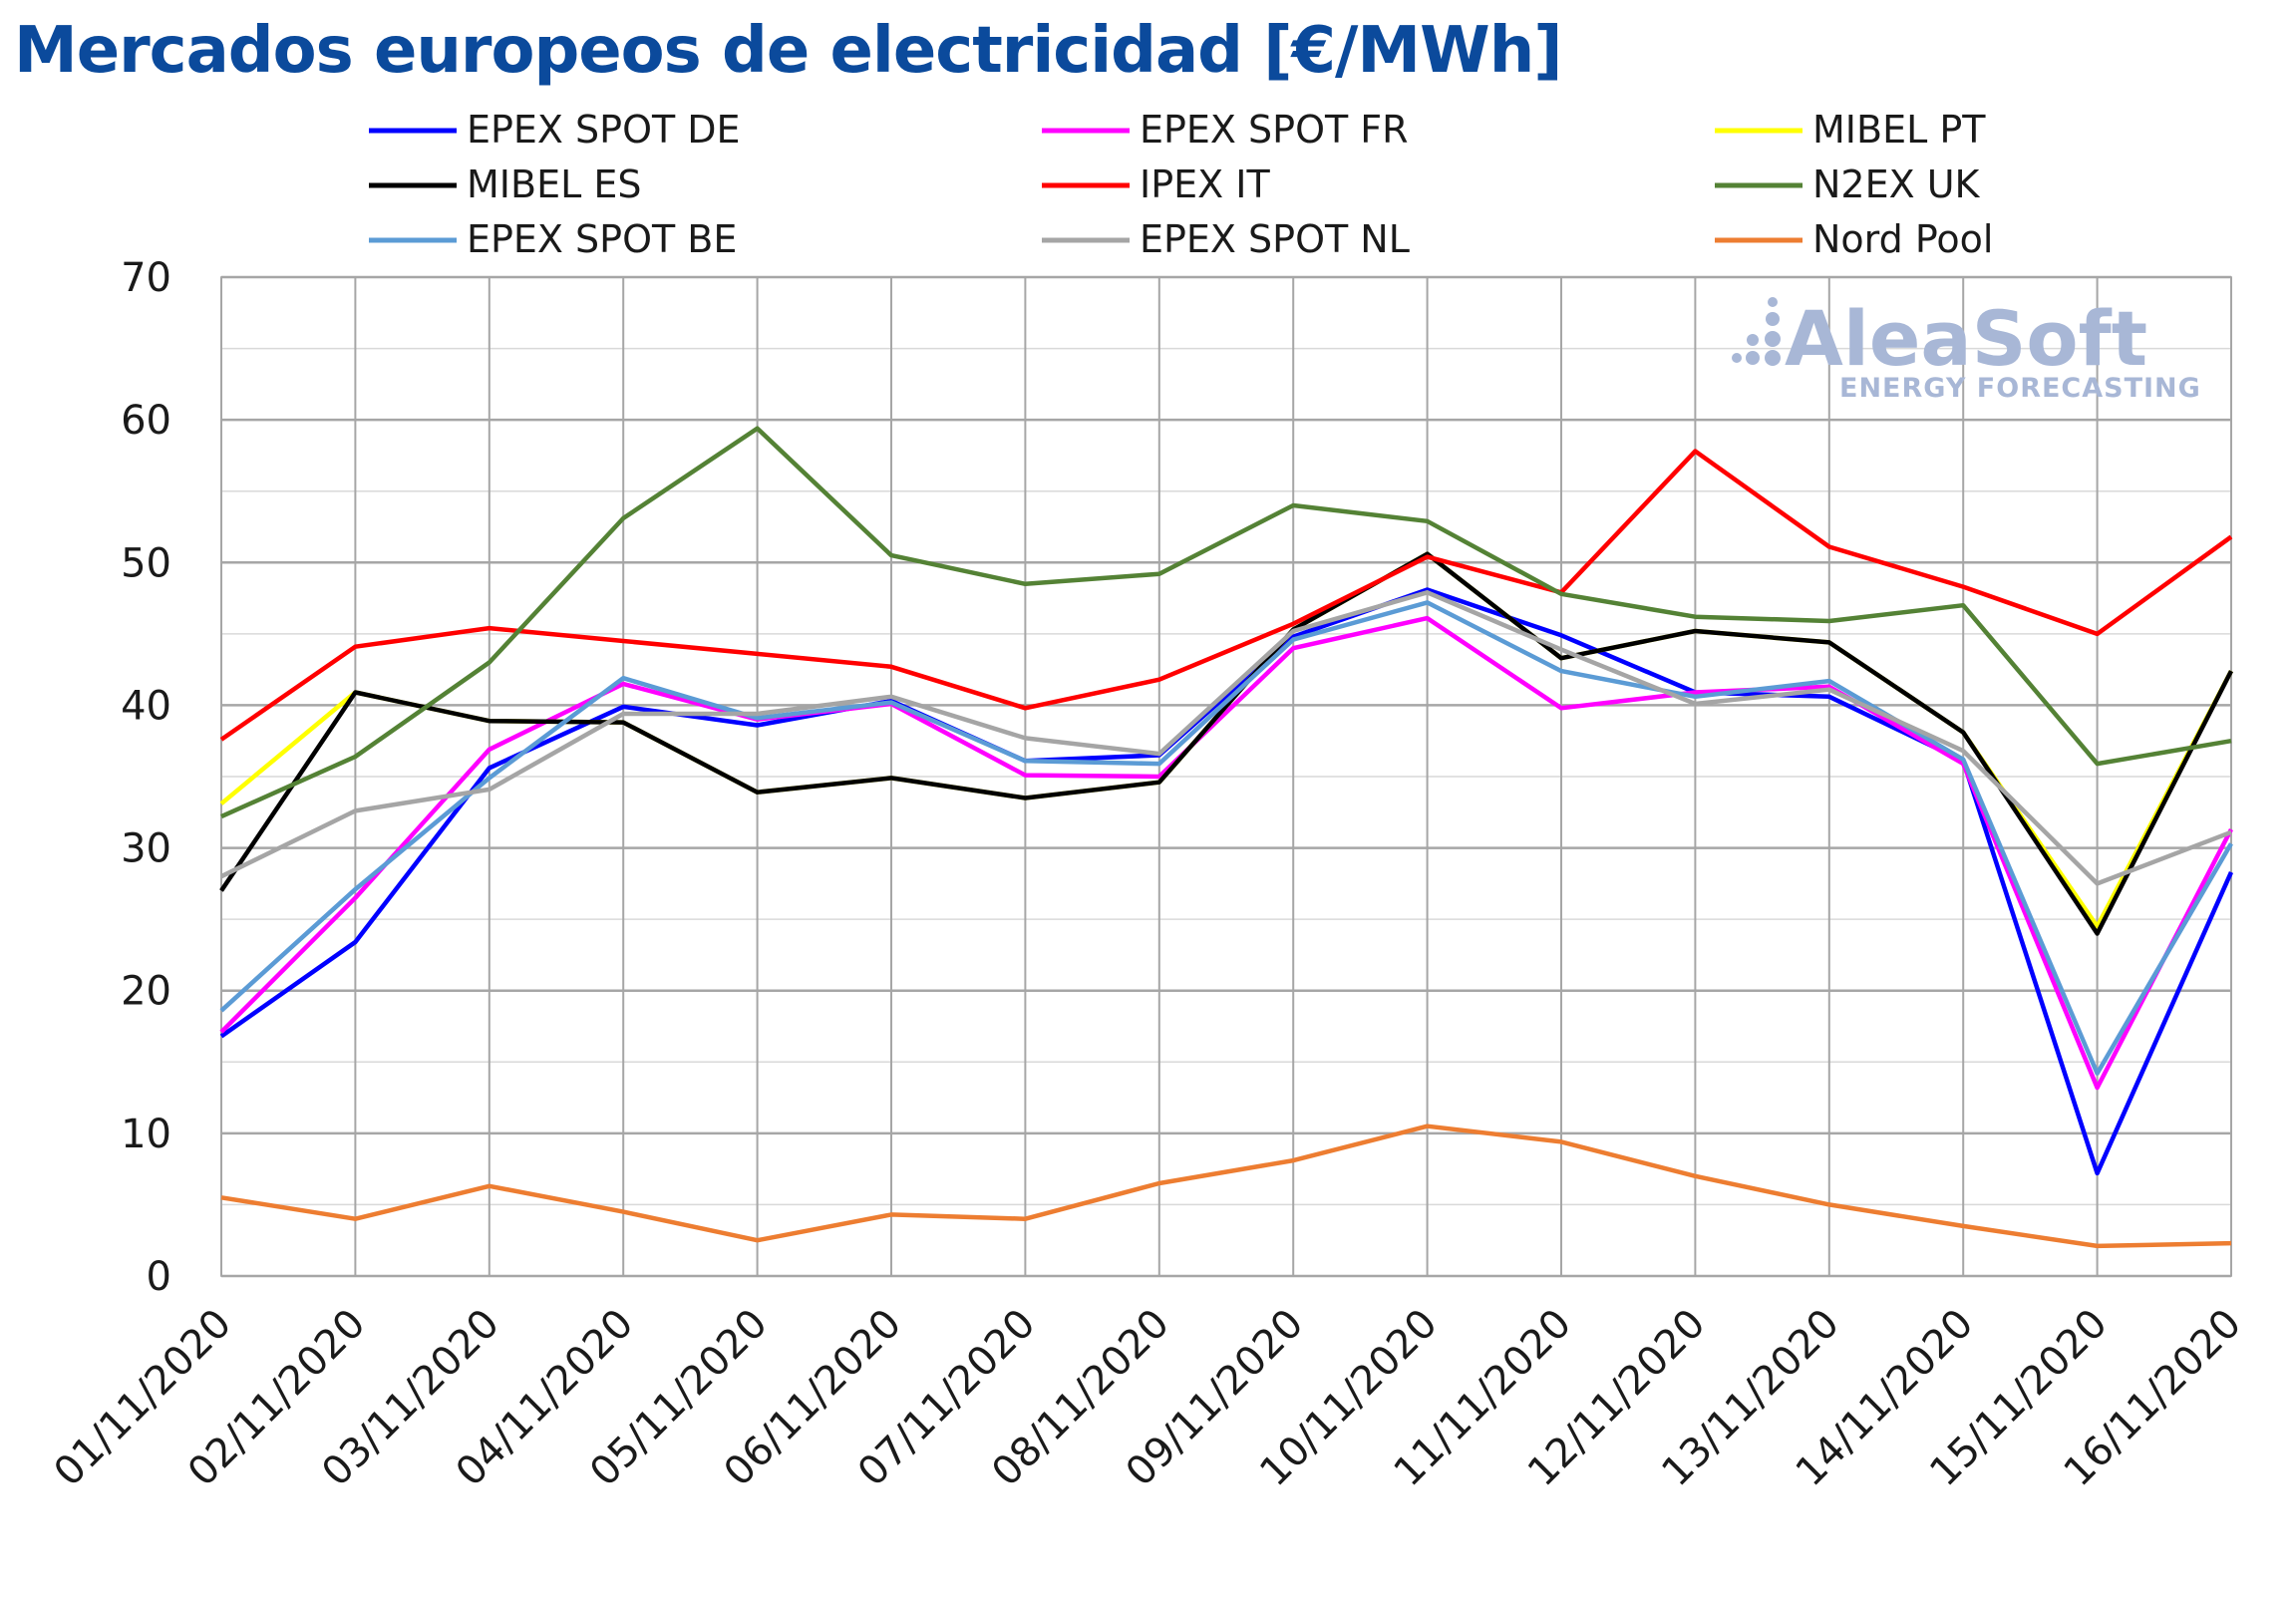  I want to click on legend-label: EPEX SPOT FR, so click(1274, 130).